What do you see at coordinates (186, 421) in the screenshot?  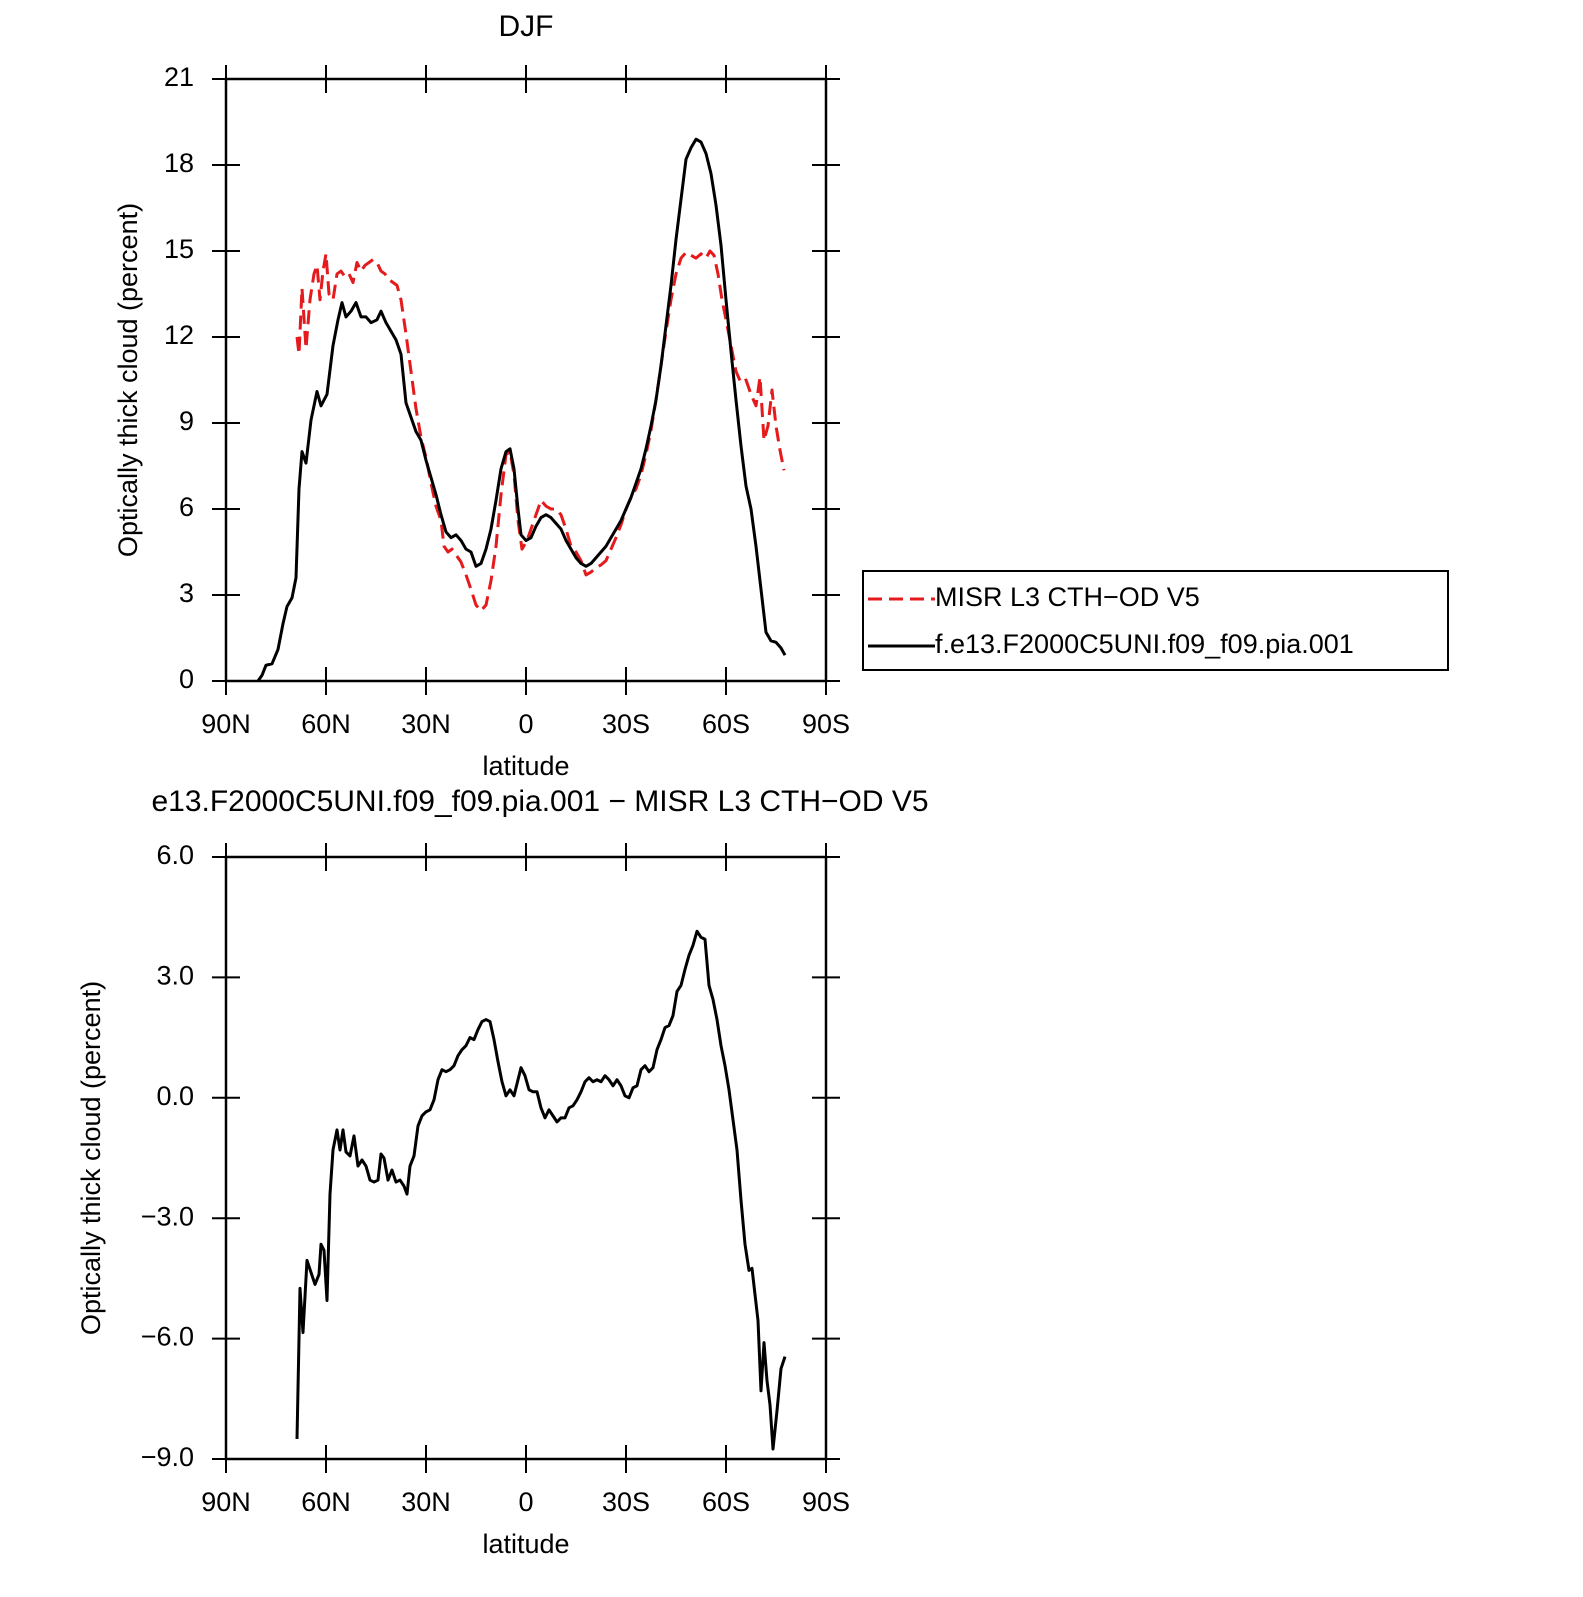 I see `y-tick-label: 9` at bounding box center [186, 421].